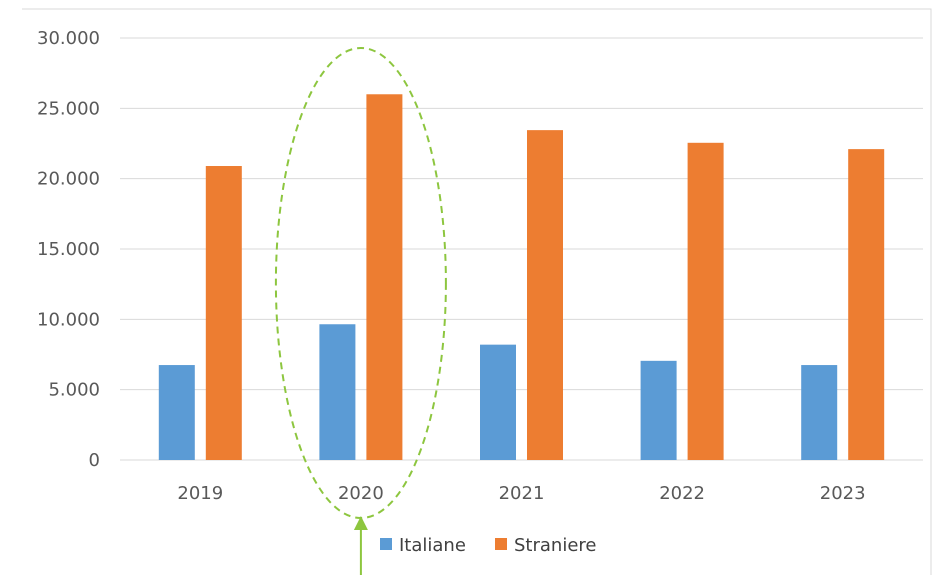 The image size is (937, 575). I want to click on y-tick-label: 20.000, so click(68, 179).